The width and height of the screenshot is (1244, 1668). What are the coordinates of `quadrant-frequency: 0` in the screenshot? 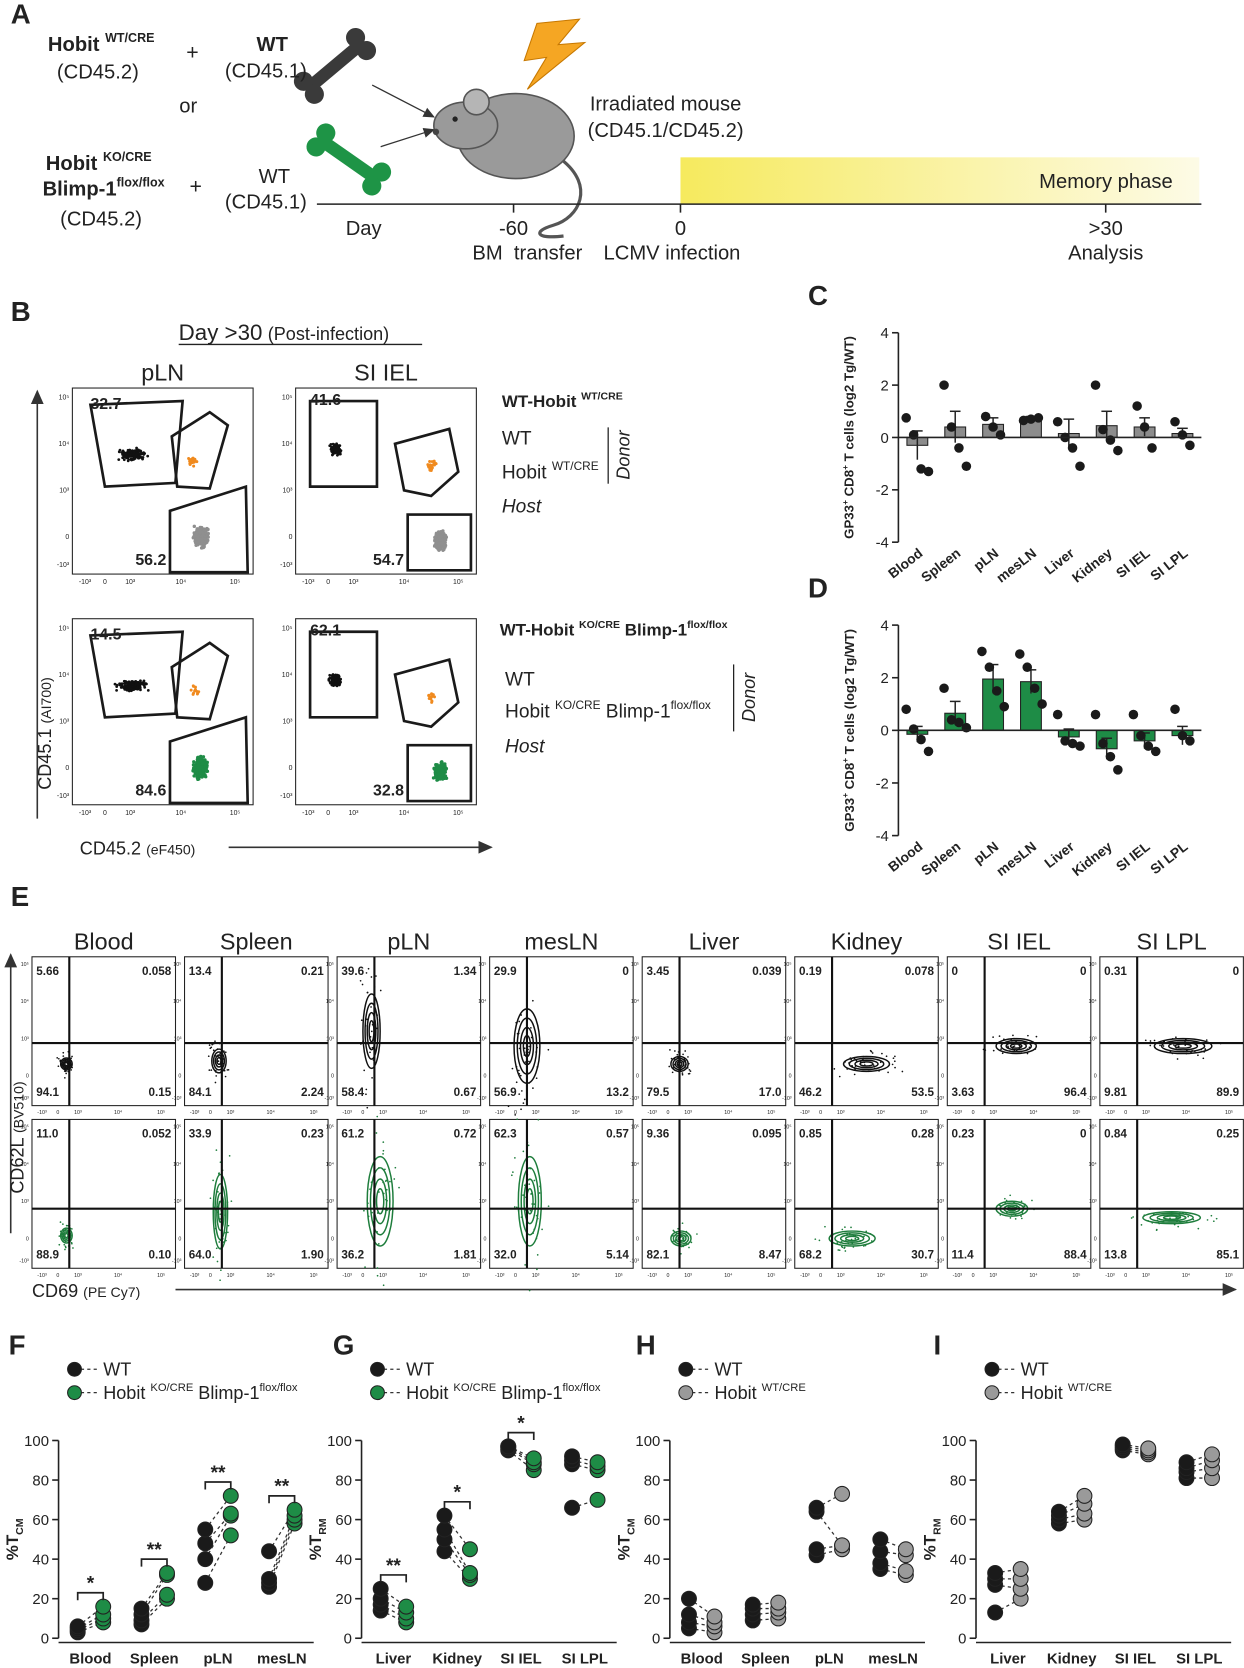 It's located at (1083, 1134).